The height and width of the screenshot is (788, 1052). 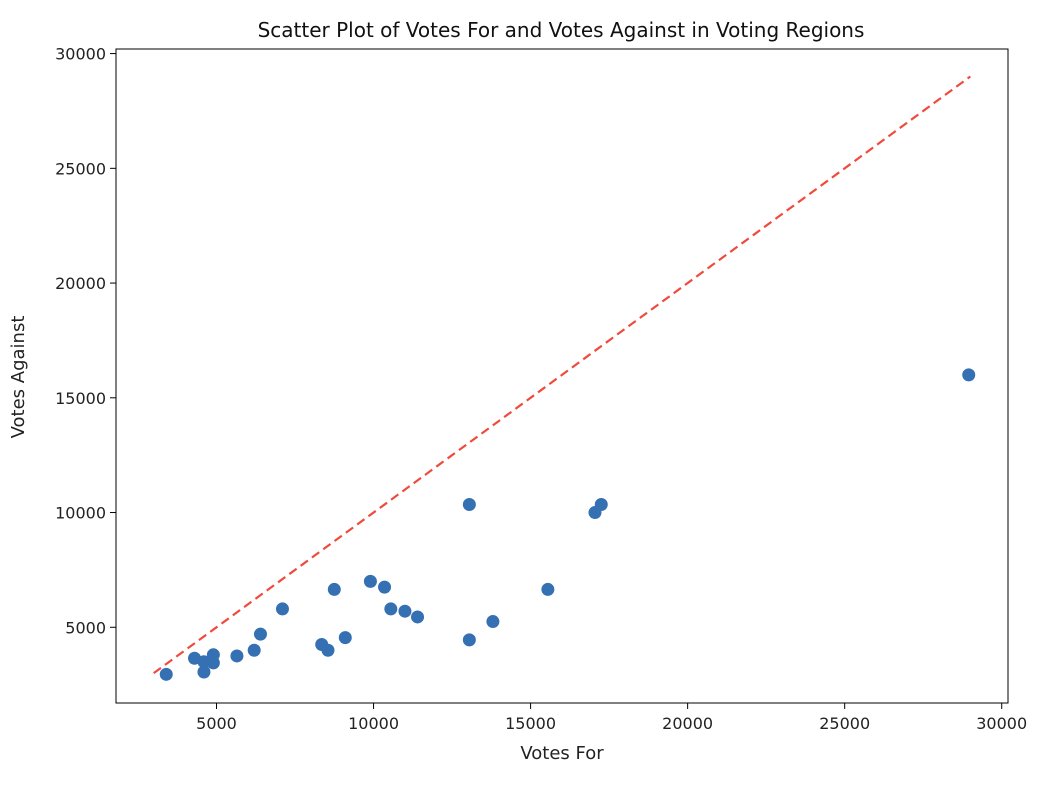 I want to click on y-tick-label: 25000, so click(x=80, y=168).